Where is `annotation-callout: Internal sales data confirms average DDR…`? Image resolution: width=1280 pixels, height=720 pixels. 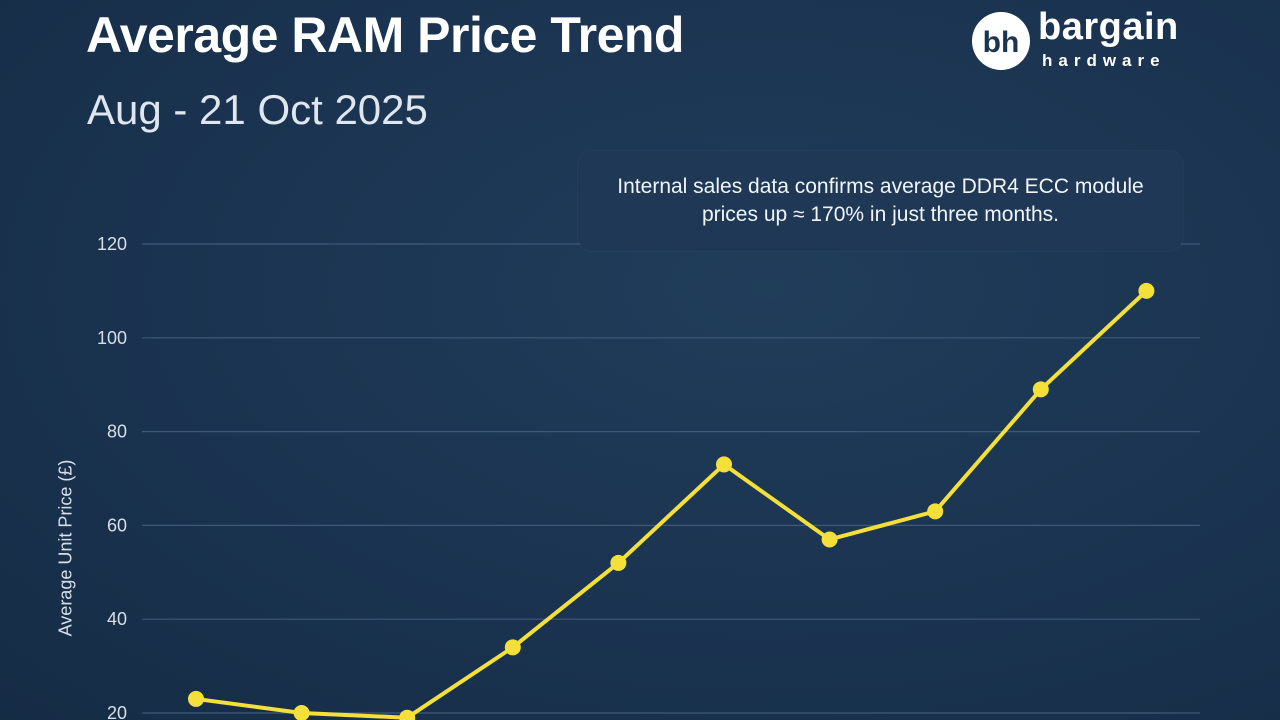
annotation-callout: Internal sales data confirms average DDR… is located at coordinates (880, 201).